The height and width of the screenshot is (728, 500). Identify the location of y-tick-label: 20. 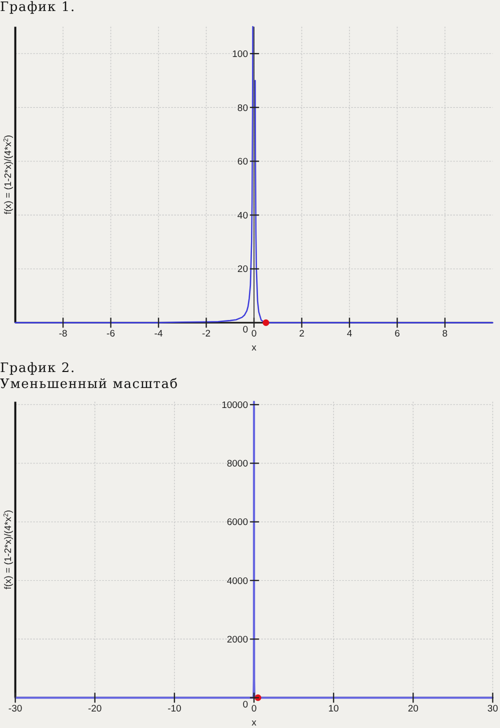
(242, 270).